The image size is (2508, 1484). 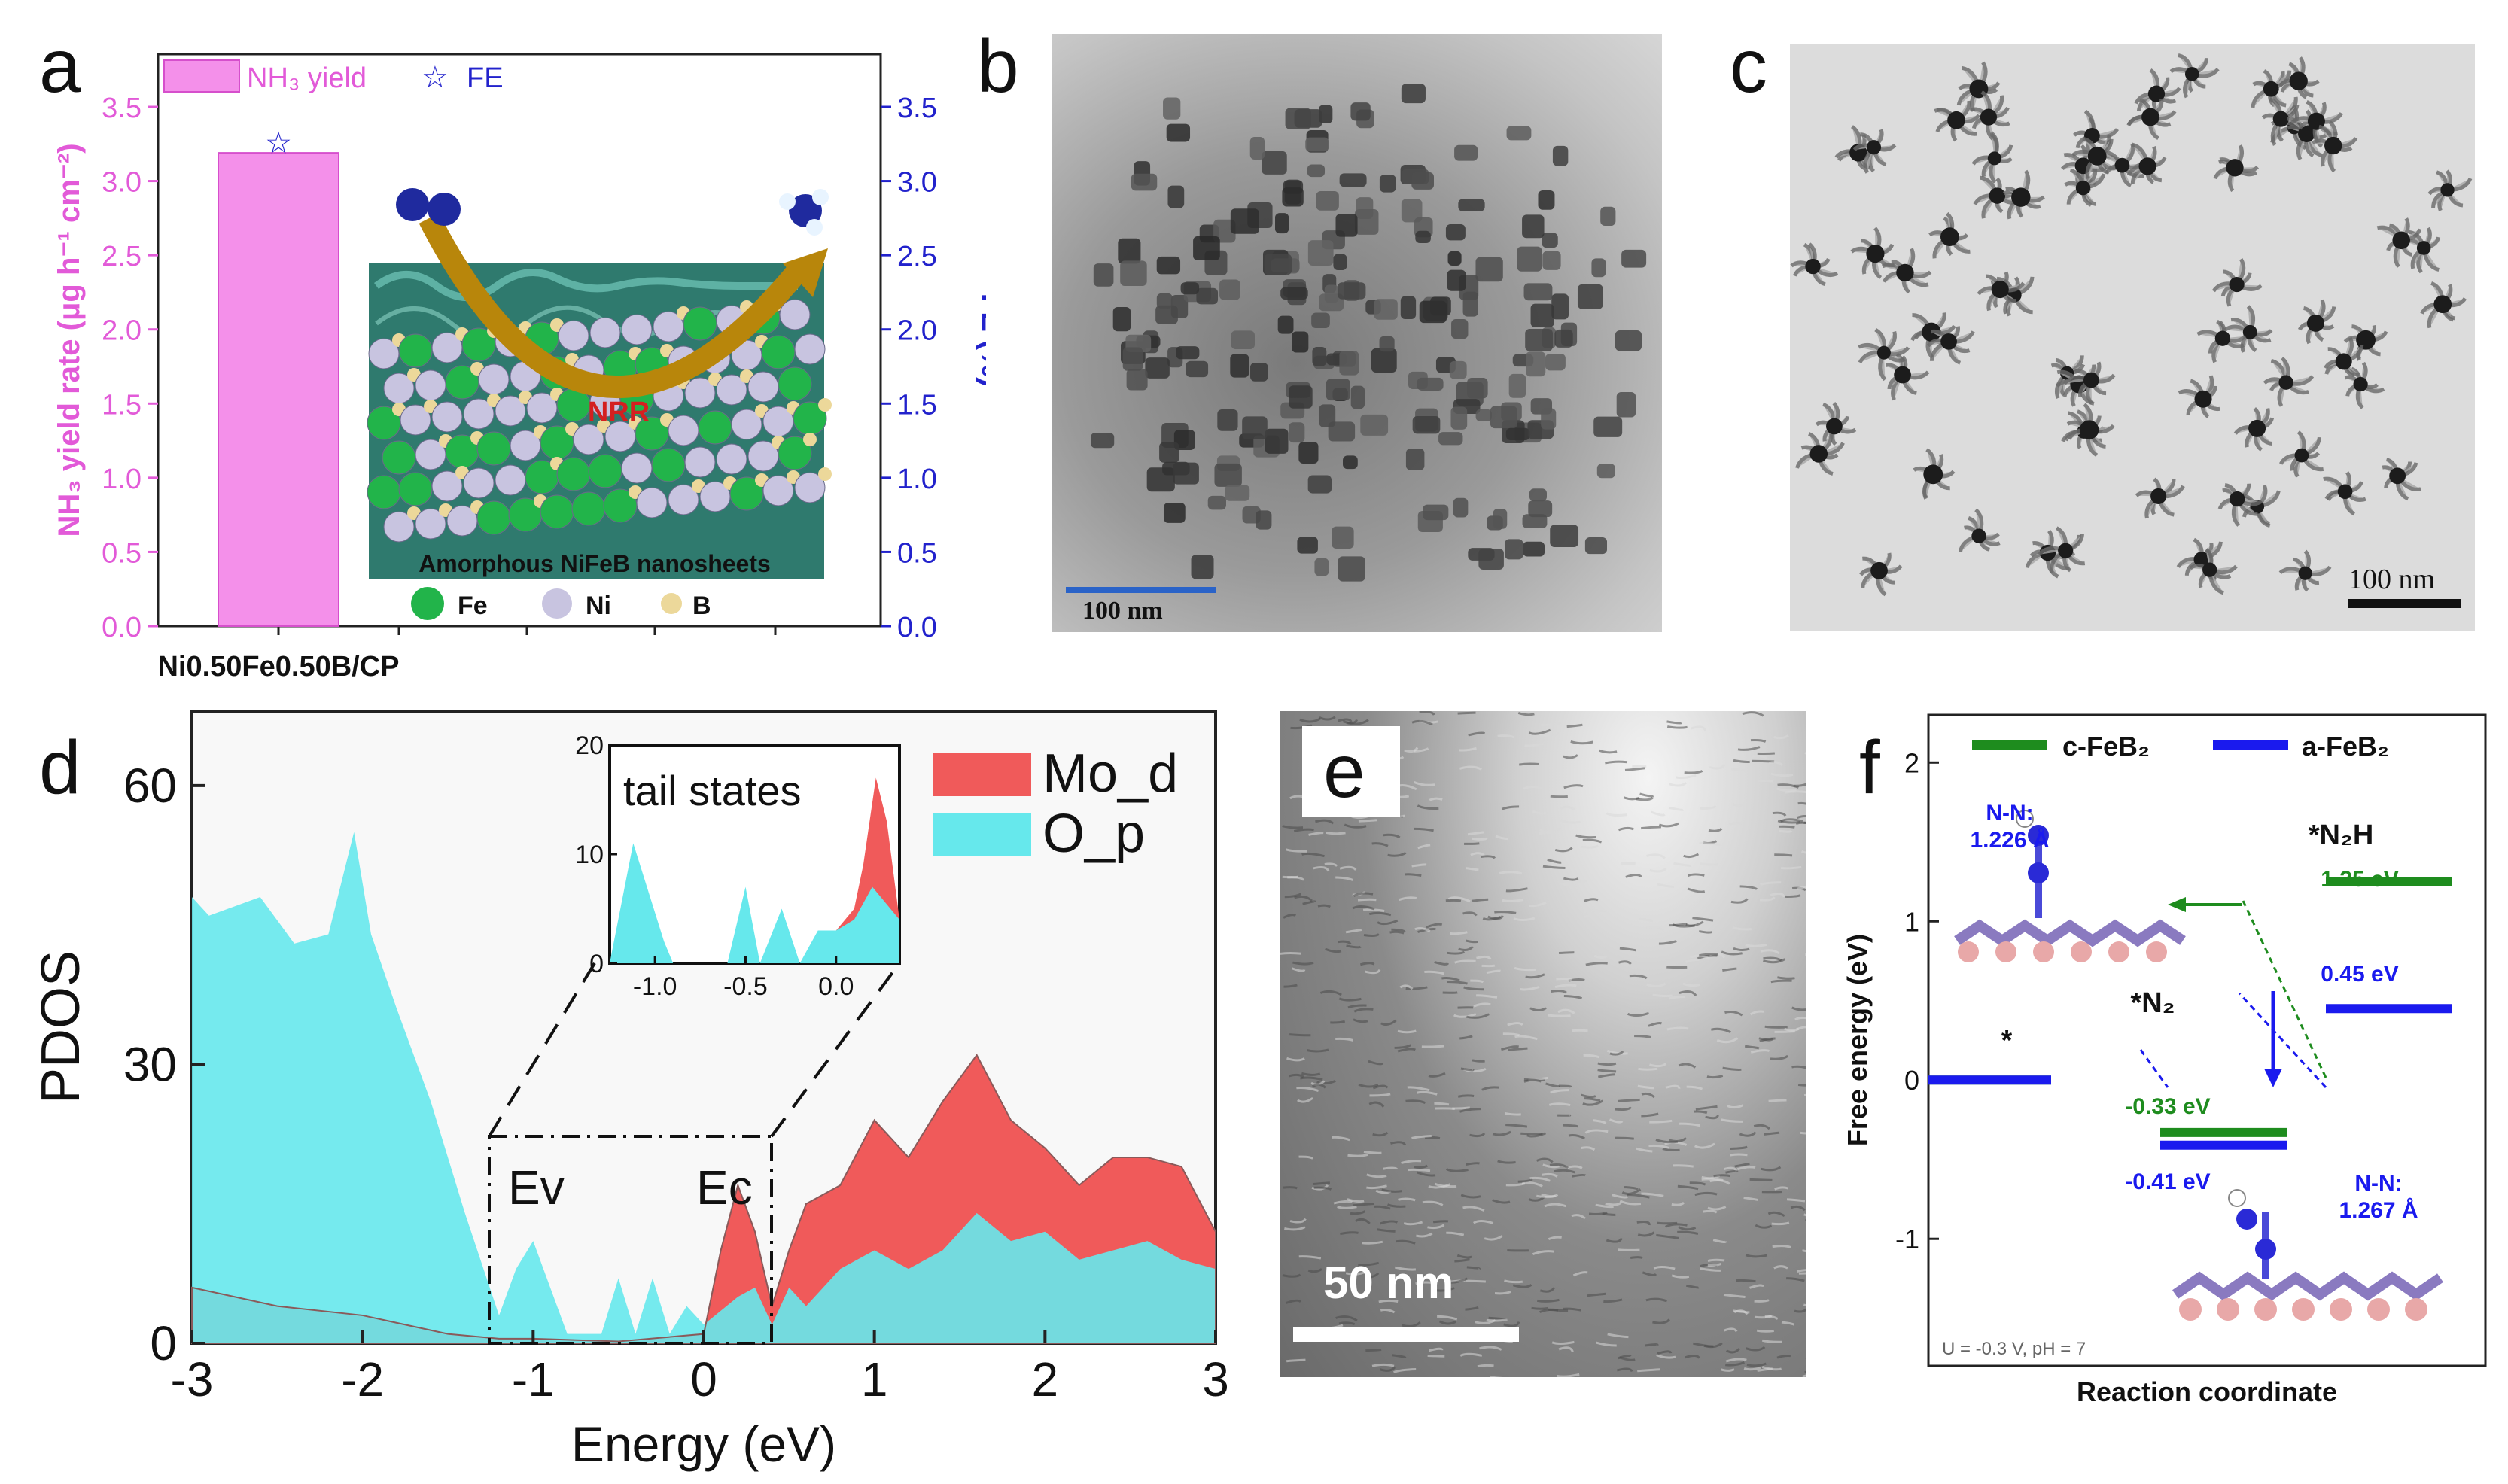 I want to click on o-p-area, so click(x=704, y=1087).